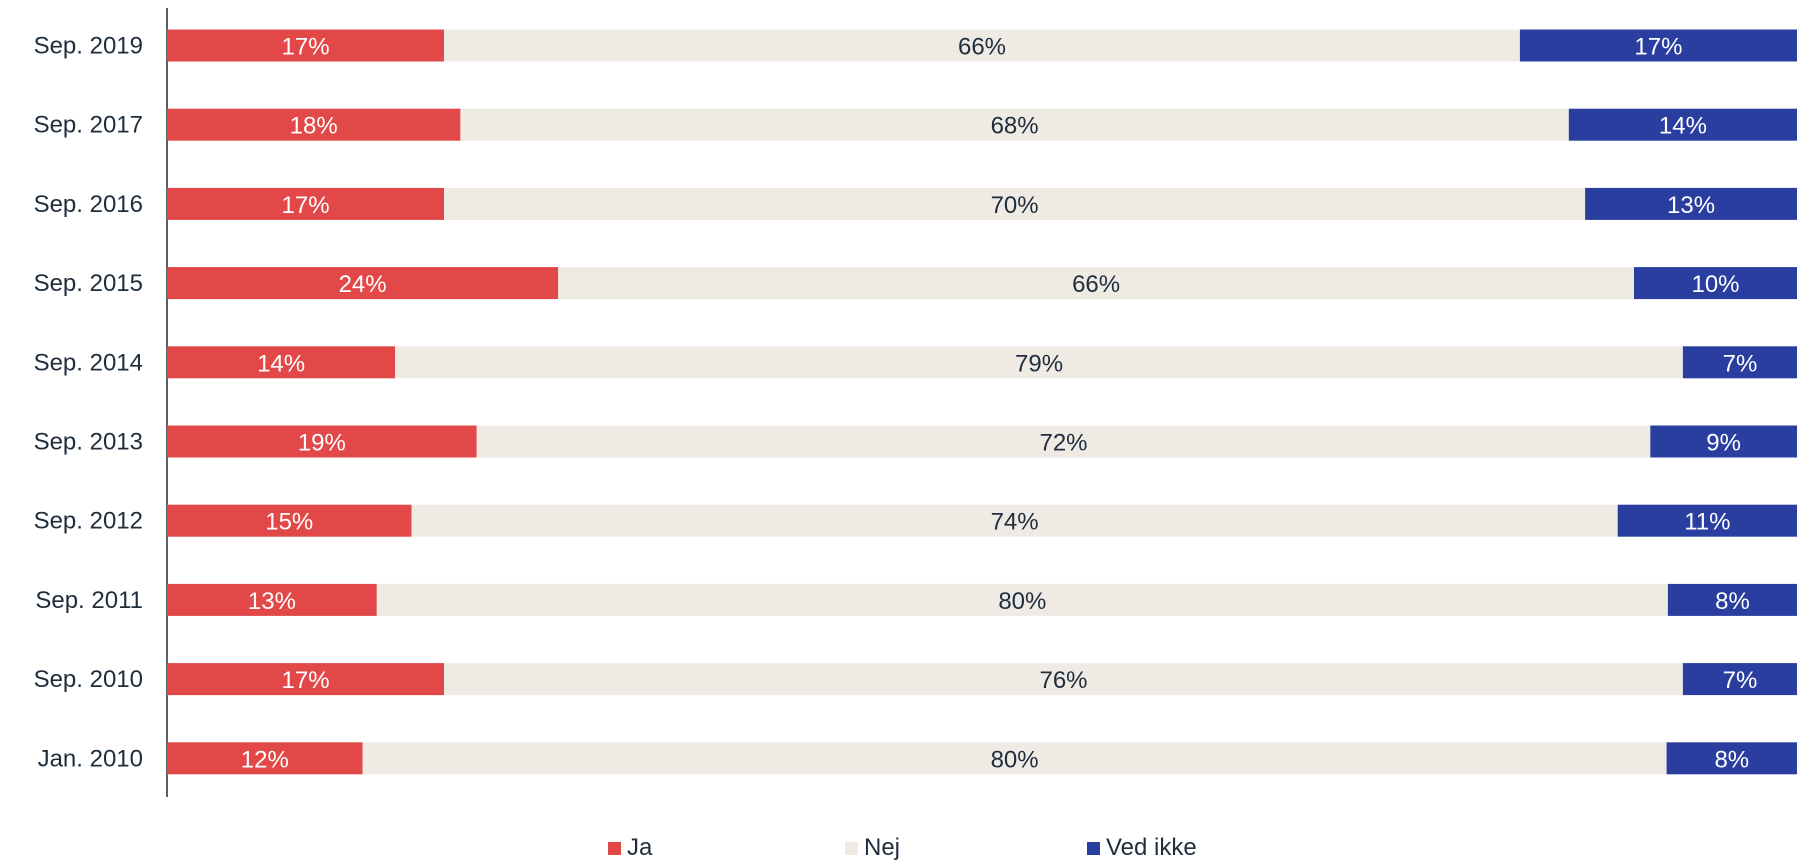 The image size is (1797, 865). Describe the element at coordinates (1093, 848) in the screenshot. I see `legend-swatch-ved-ikke` at that location.